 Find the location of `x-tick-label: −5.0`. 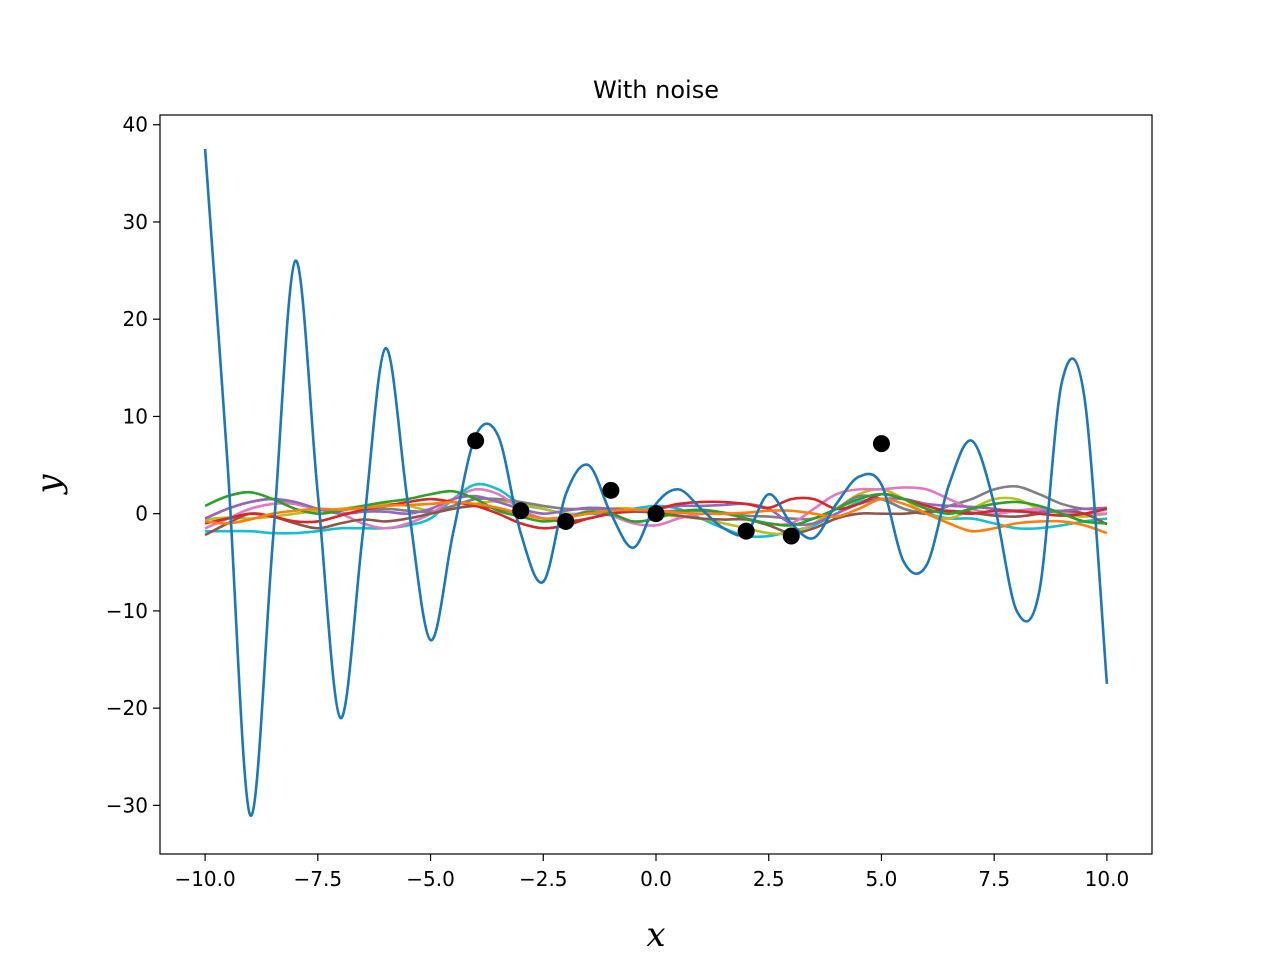

x-tick-label: −5.0 is located at coordinates (430, 879).